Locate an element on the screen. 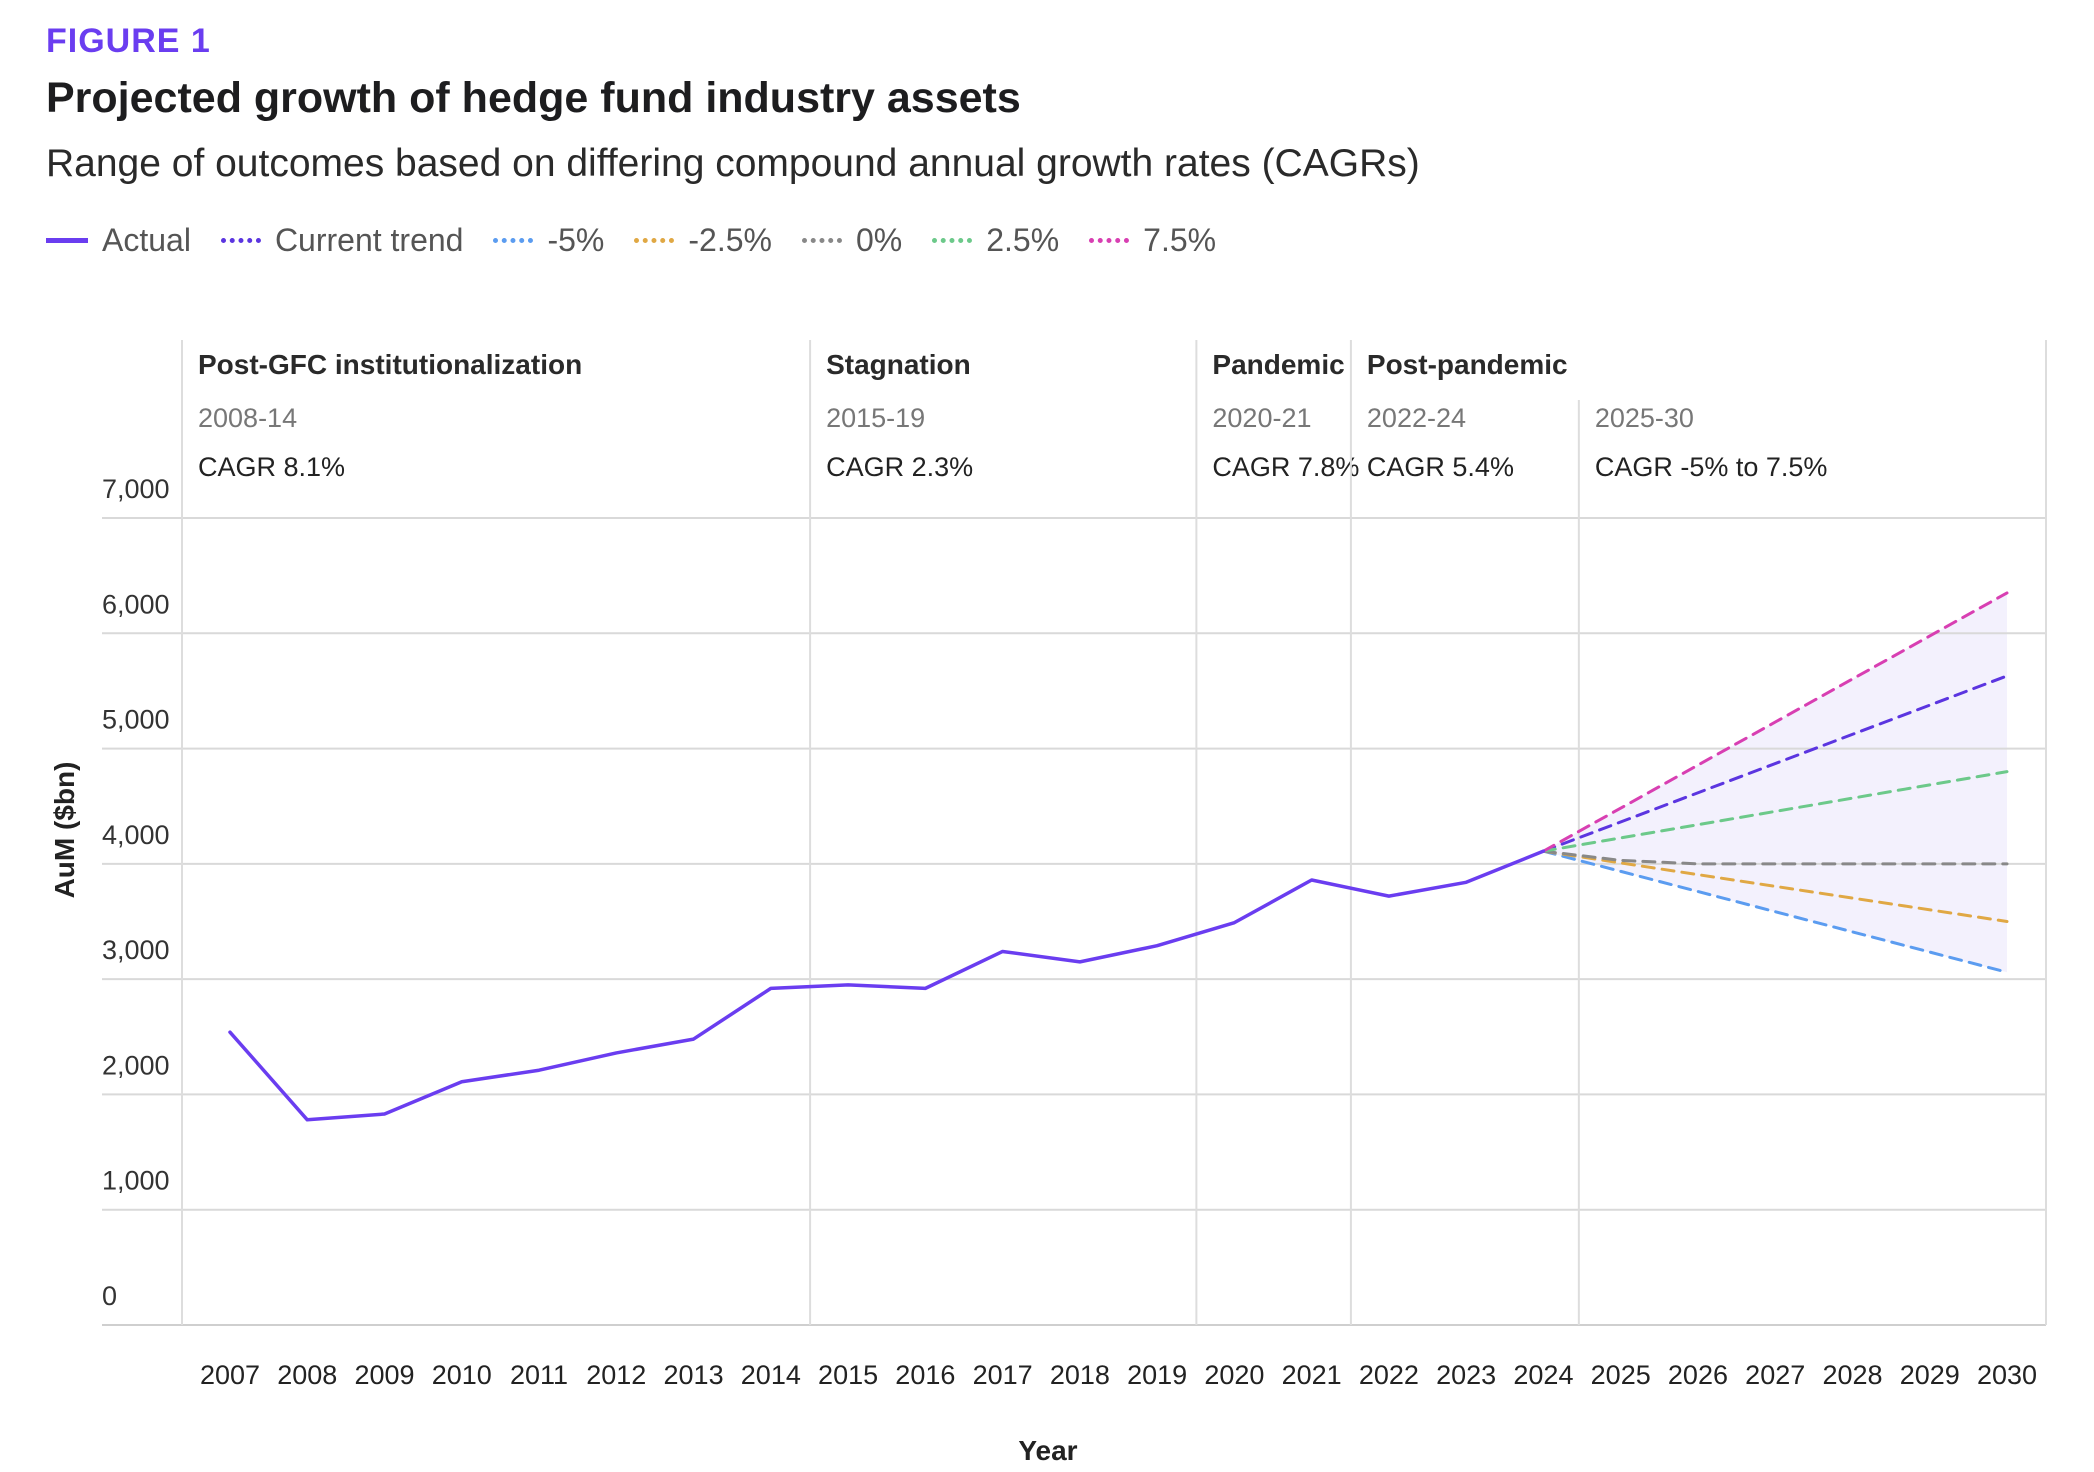 Image resolution: width=2094 pixels, height=1472 pixels. x-tick-label: 2013 is located at coordinates (694, 1375).